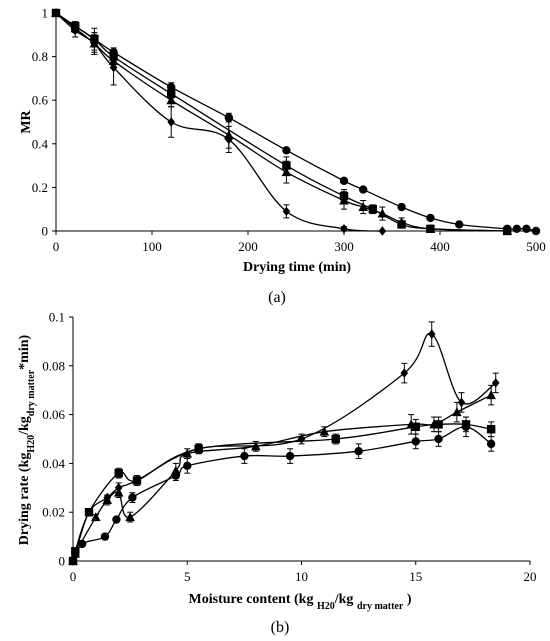  Describe the element at coordinates (53, 512) in the screenshot. I see `y-tick-label: 0.02` at that location.